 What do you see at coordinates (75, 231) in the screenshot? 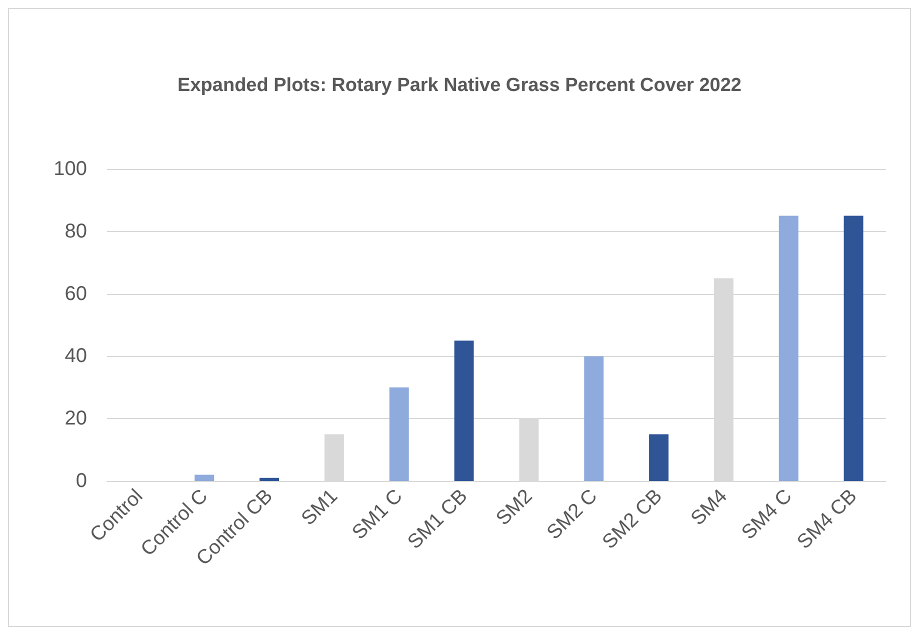
I see `y-tick-label: 80` at bounding box center [75, 231].